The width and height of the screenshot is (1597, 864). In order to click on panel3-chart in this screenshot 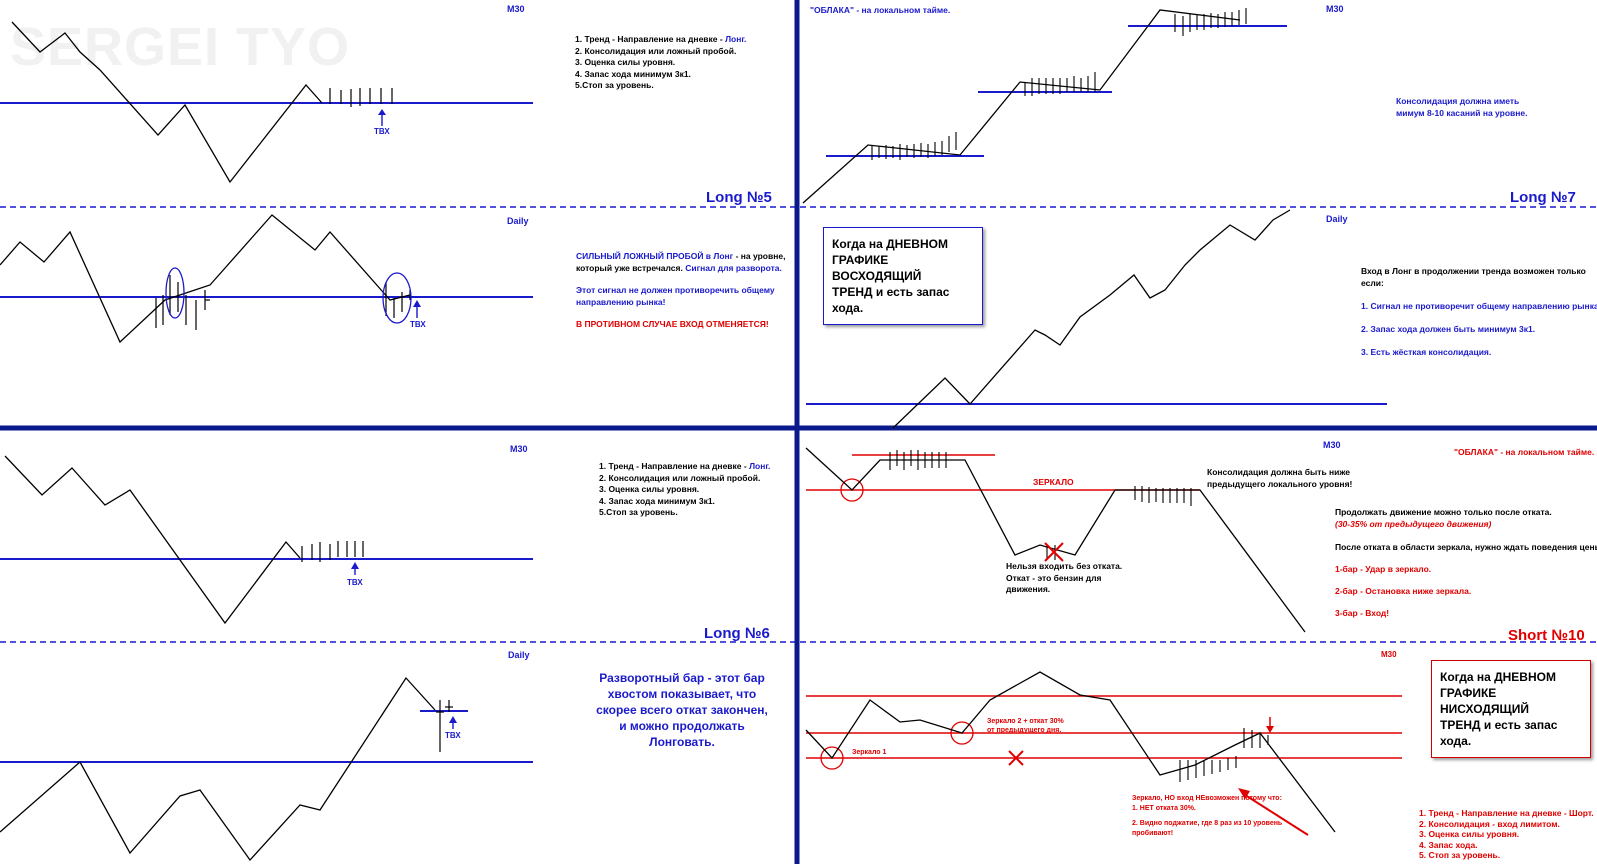, I will do `click(1044, 106)`.